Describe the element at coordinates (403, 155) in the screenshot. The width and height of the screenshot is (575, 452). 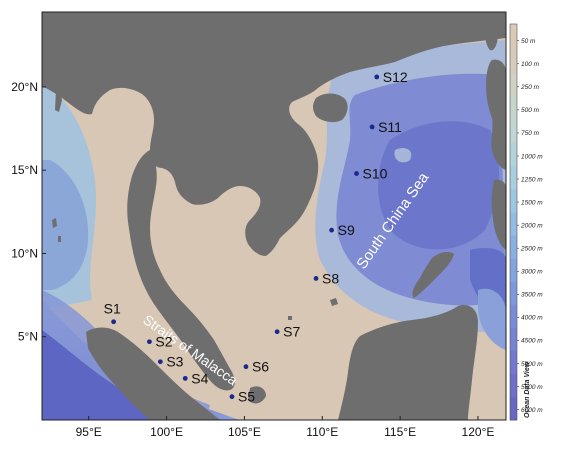
I see `scs-shallow-bank` at that location.